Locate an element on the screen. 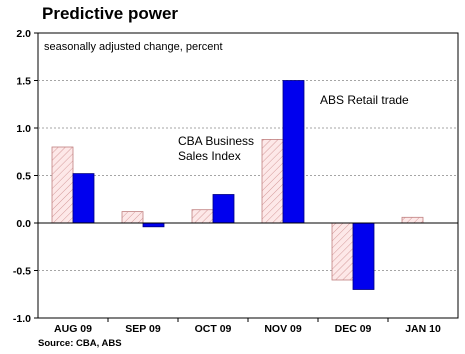 Image resolution: width=465 pixels, height=354 pixels. y-tick-label: 1.0 is located at coordinates (23, 129).